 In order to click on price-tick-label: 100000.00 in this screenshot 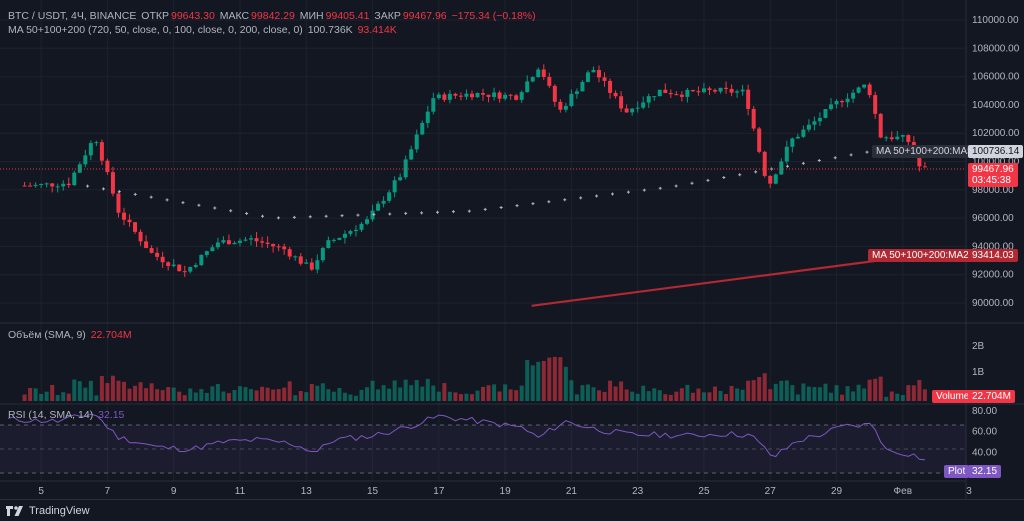, I will do `click(996, 162)`.